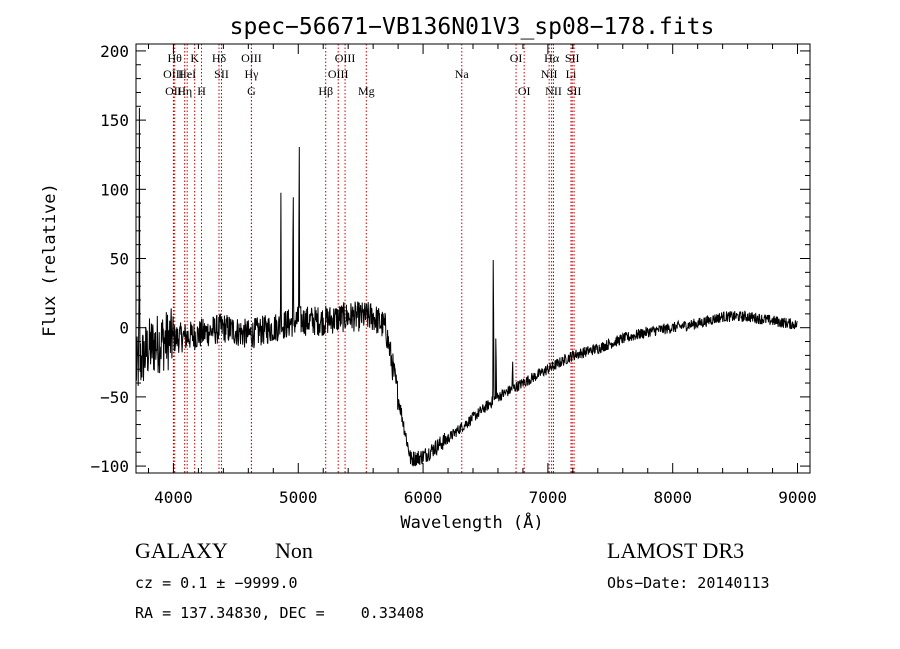  Describe the element at coordinates (119, 259) in the screenshot. I see `y-tick-label: 50` at that location.